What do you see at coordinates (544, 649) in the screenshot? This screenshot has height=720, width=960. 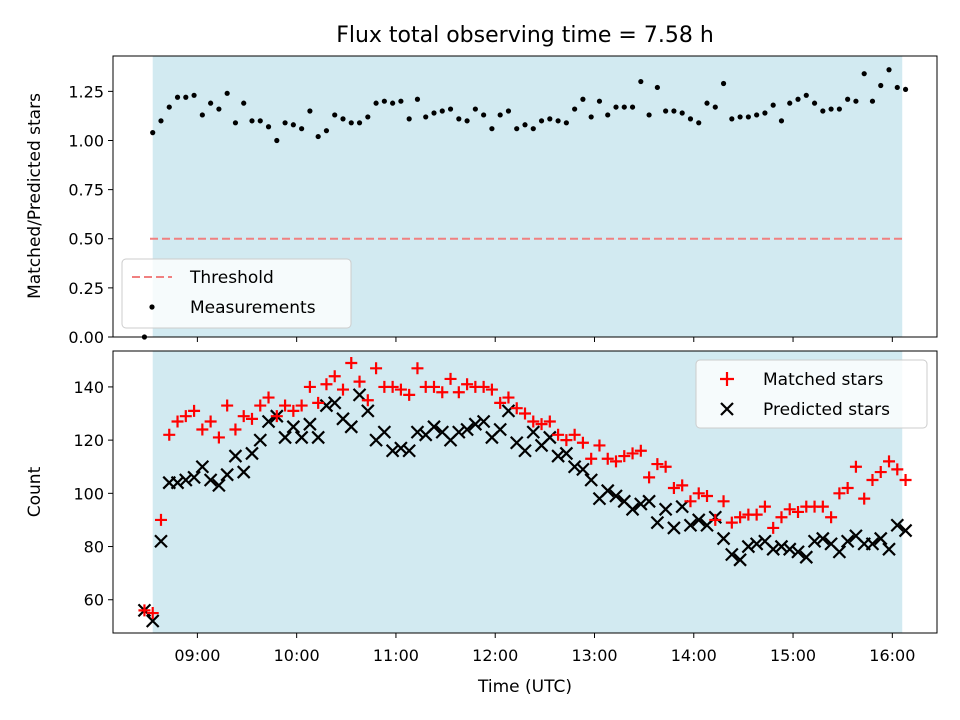 I see `bottom-x-axis: 09:00 10:00 11:00 12:00 13:00 14:00 15:00 16:00` at bounding box center [544, 649].